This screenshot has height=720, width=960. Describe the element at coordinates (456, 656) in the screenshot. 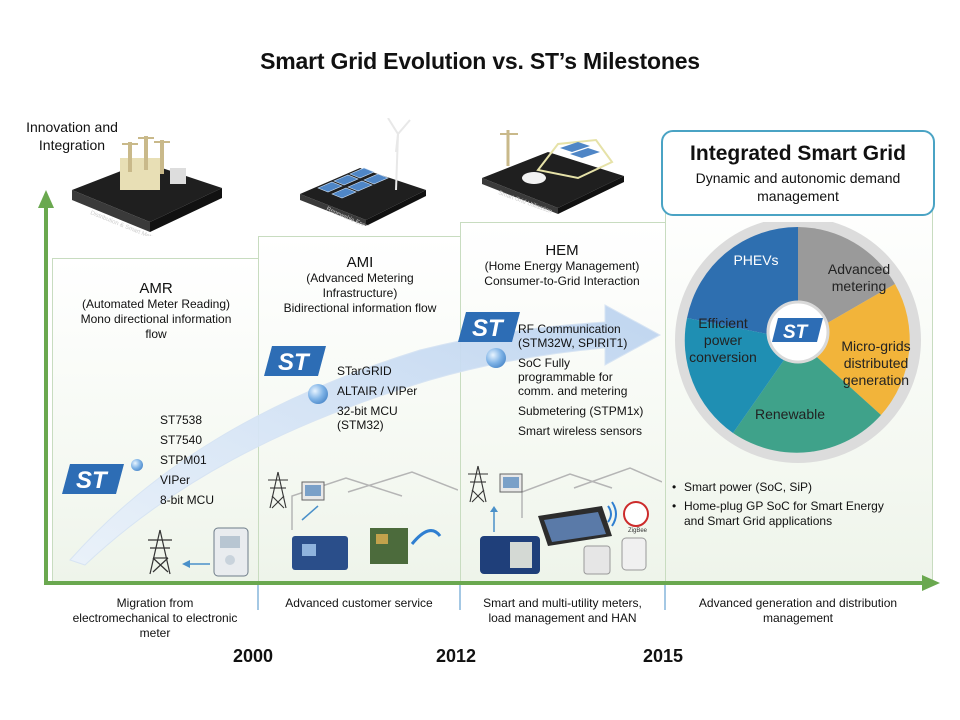

I see `year-2012: 2012` at that location.